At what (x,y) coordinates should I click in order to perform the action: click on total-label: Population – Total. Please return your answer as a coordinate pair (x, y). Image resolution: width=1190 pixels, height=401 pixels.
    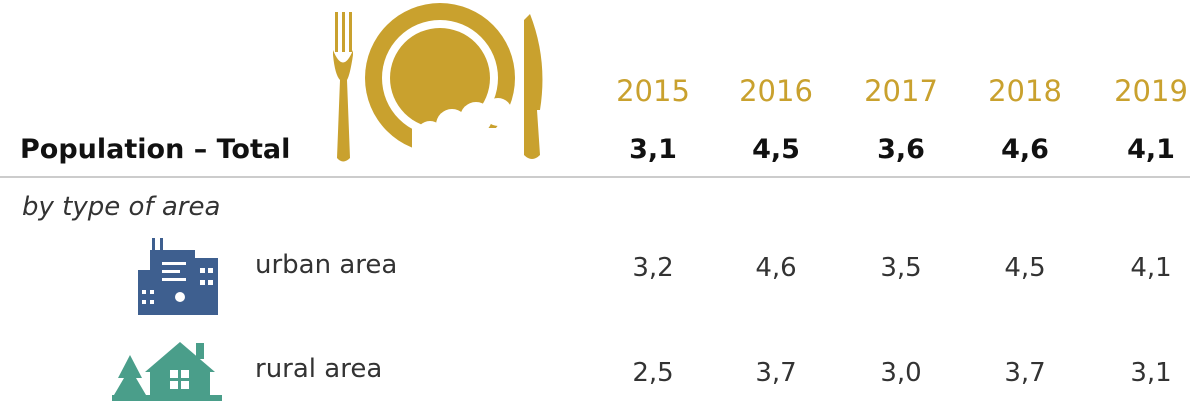
    Looking at the image, I should click on (155, 149).